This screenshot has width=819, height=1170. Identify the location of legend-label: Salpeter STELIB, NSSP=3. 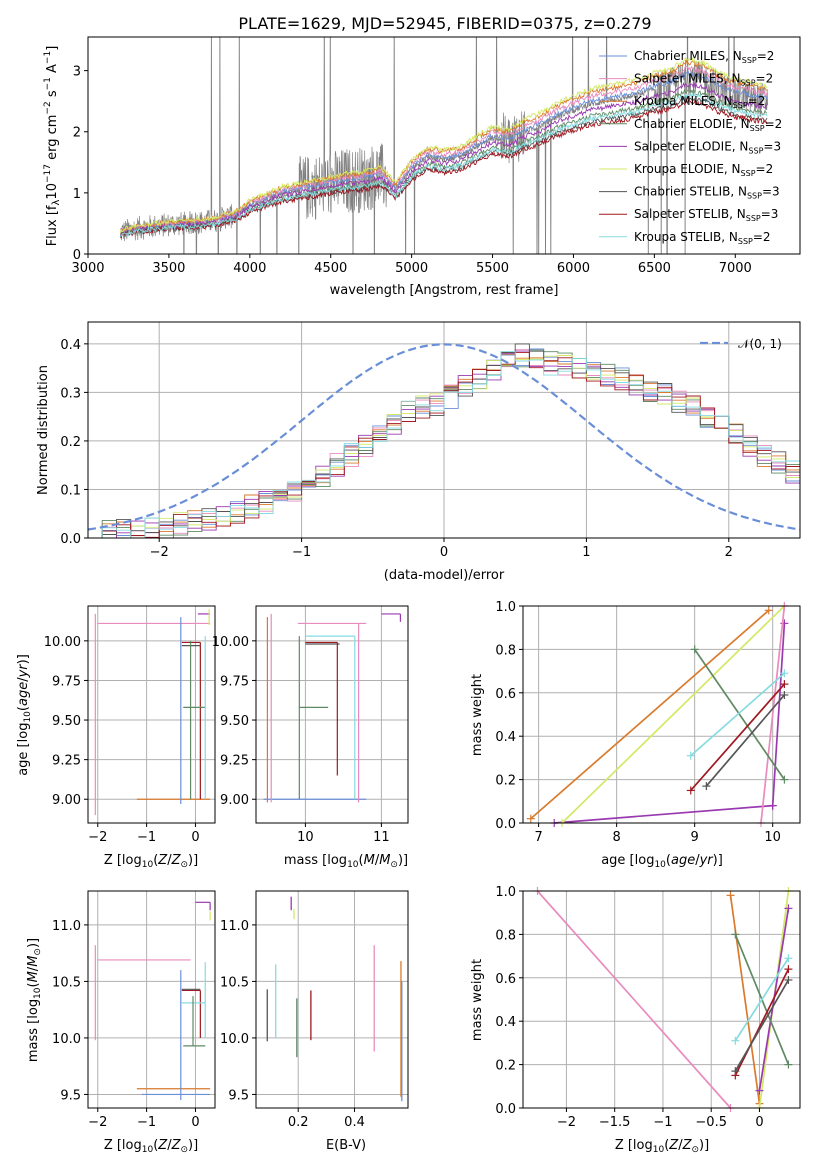
(706, 215).